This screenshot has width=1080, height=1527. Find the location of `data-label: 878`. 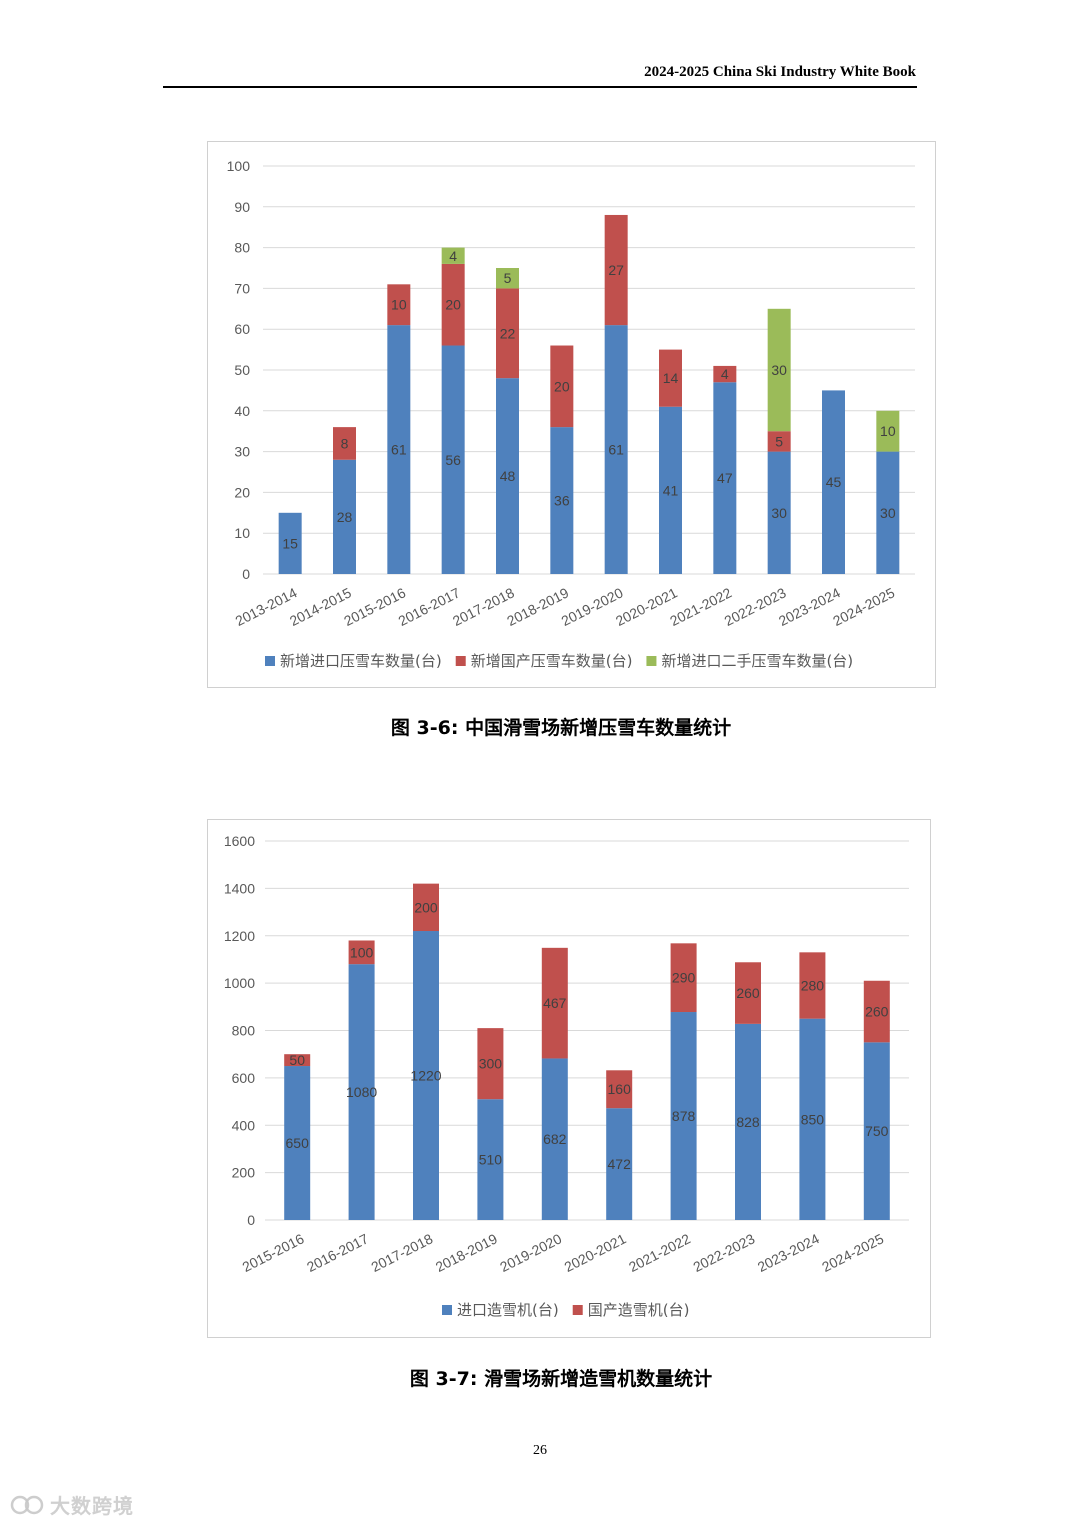

data-label: 878 is located at coordinates (684, 1116).